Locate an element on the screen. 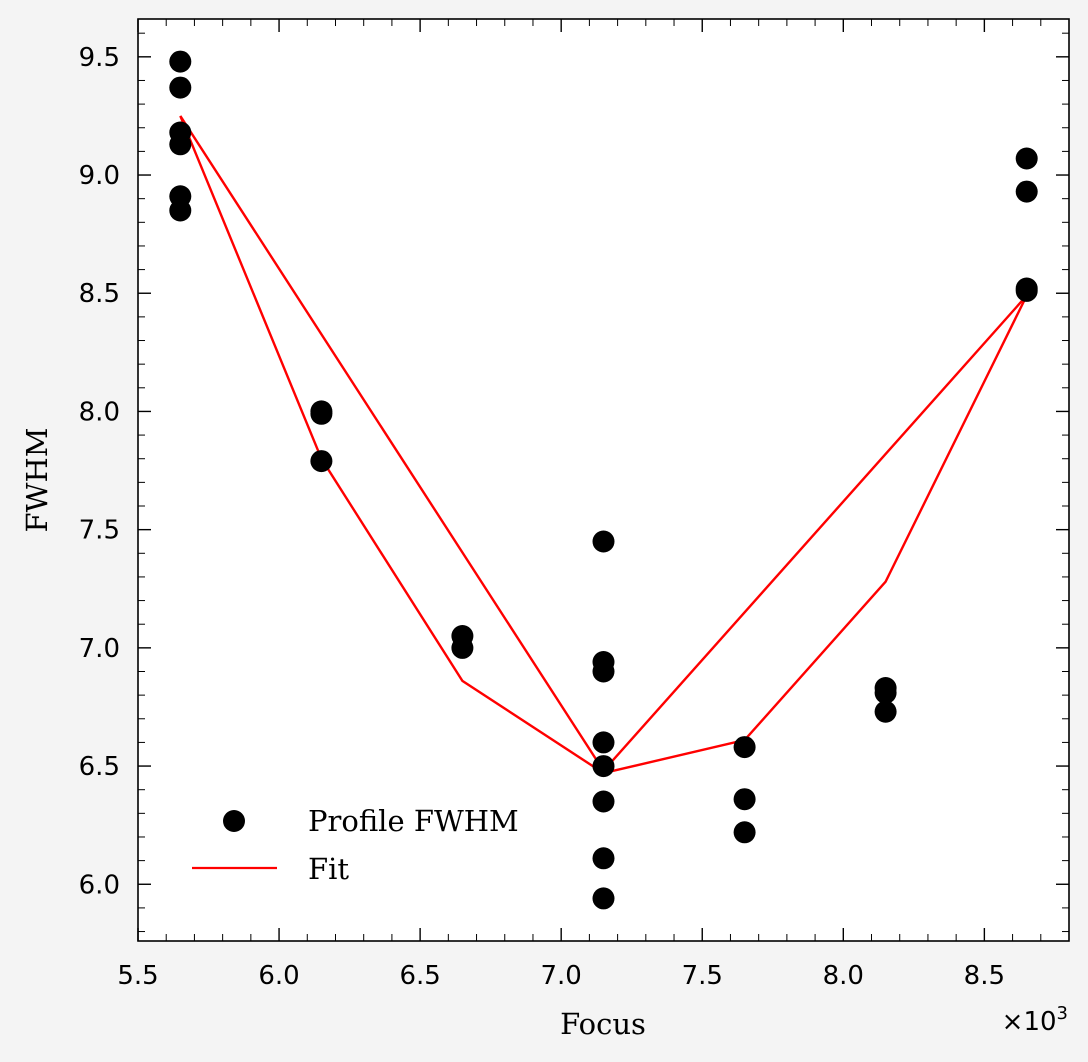 The image size is (1088, 1062). x-tick-label: 7.0 is located at coordinates (561, 976).